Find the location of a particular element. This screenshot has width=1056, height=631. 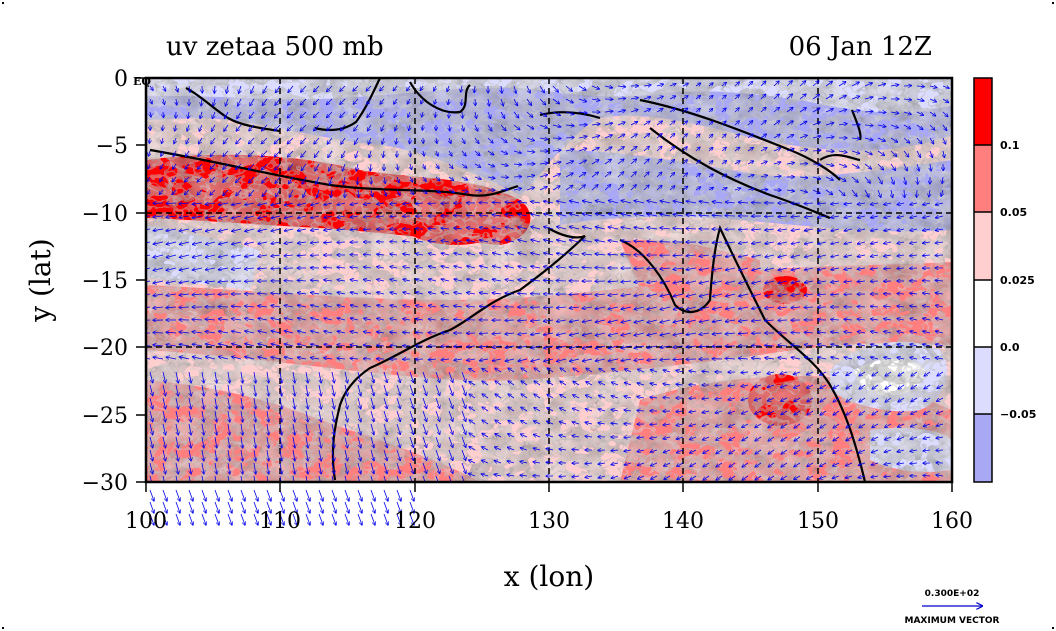

y-tick-label: −25 is located at coordinates (105, 416).